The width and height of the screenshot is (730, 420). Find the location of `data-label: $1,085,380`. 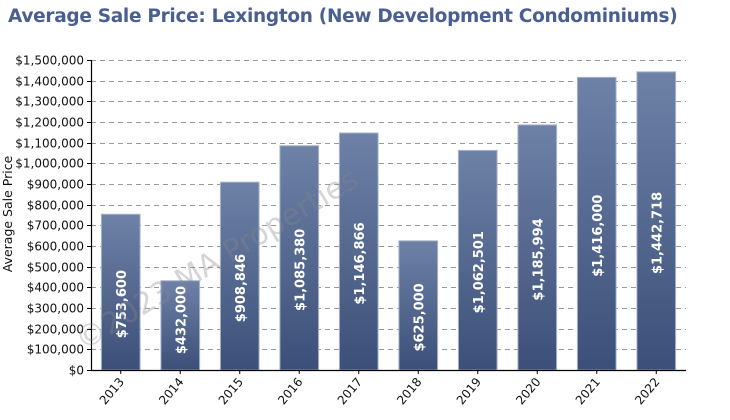

data-label: $1,085,380 is located at coordinates (300, 270).